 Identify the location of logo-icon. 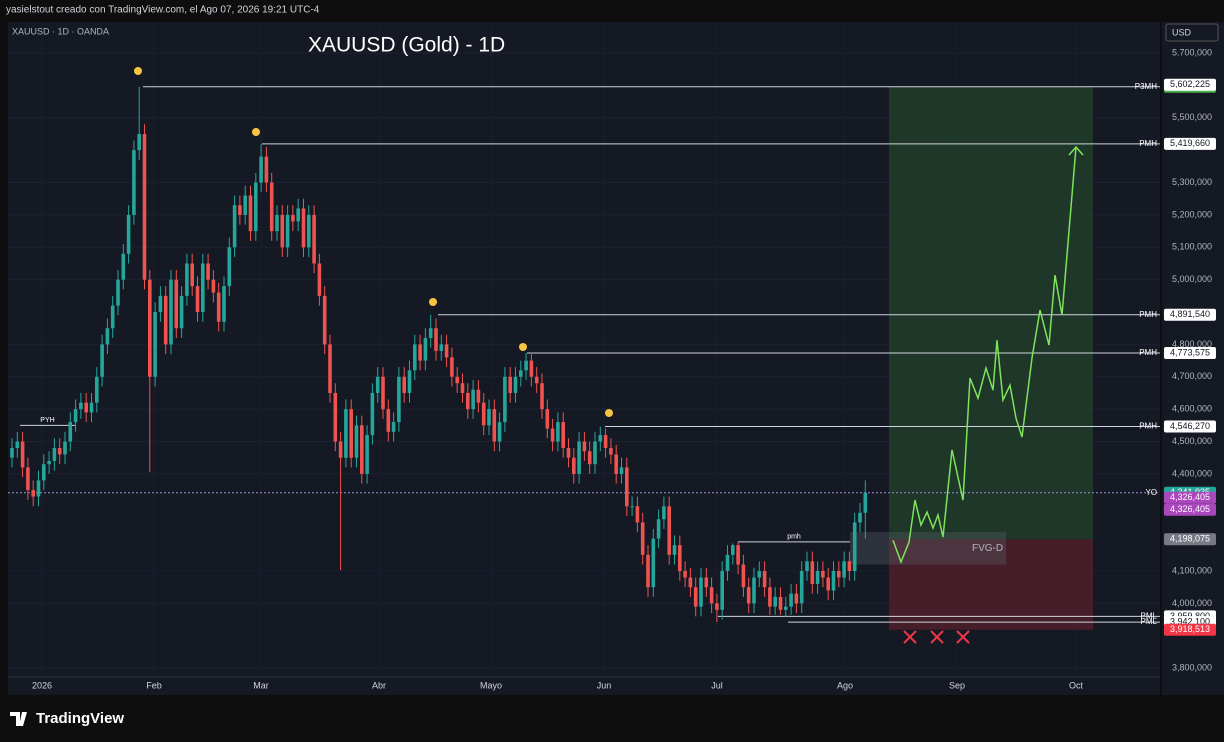
(18, 719).